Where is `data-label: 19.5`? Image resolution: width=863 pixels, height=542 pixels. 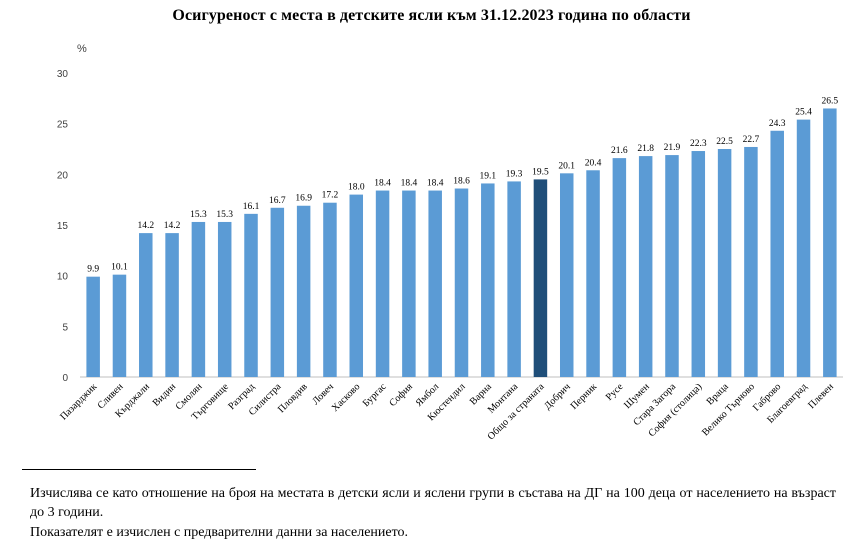 data-label: 19.5 is located at coordinates (540, 172).